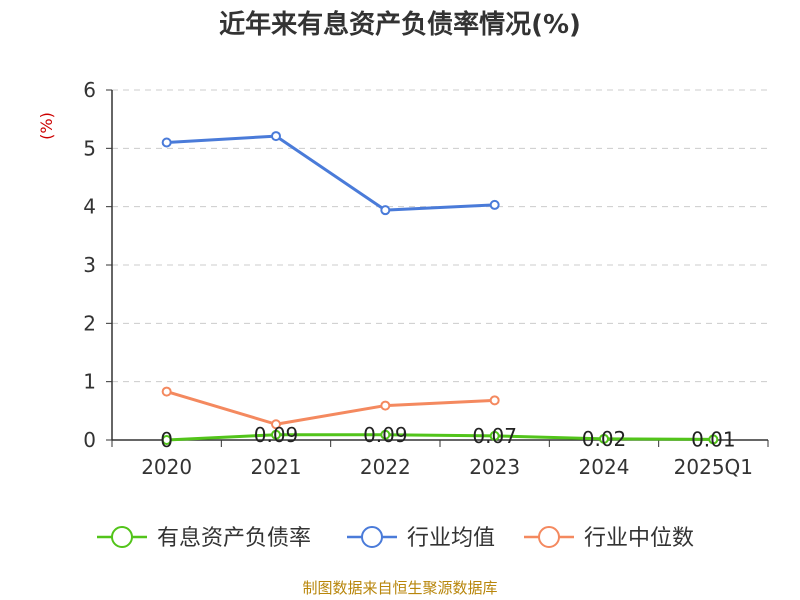  Describe the element at coordinates (89, 90) in the screenshot. I see `y-tick-label: 6` at that location.